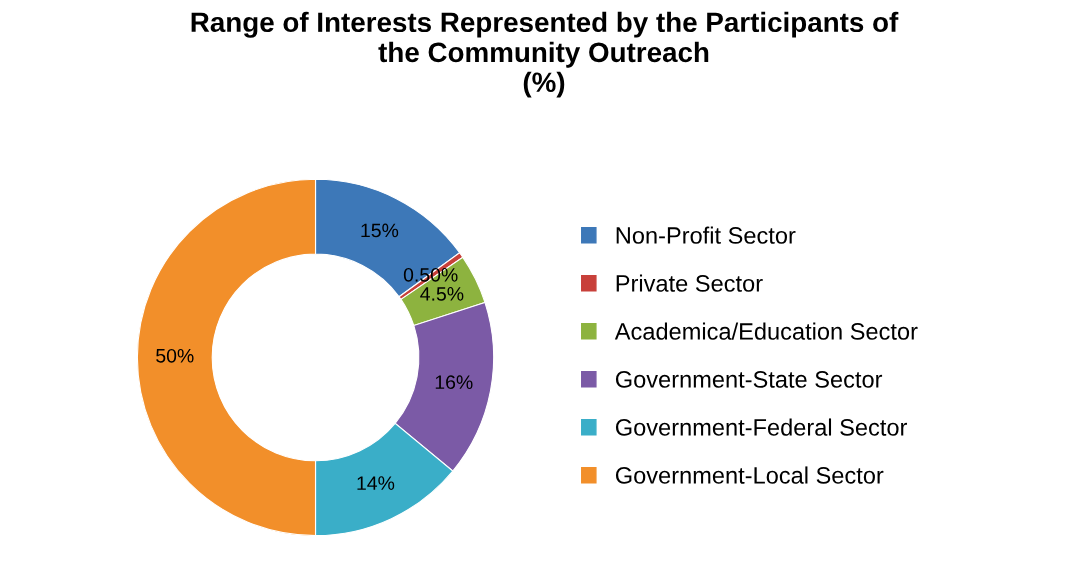 Image resolution: width=1088 pixels, height=586 pixels. Describe the element at coordinates (376, 483) in the screenshot. I see `data-label: 14%` at that location.